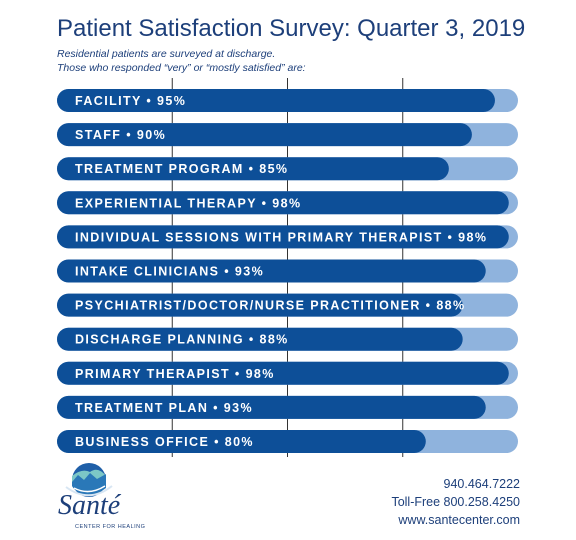 The height and width of the screenshot is (540, 576). I want to click on contact-tollfree: Toll-Free 800.258.4250, so click(455, 502).